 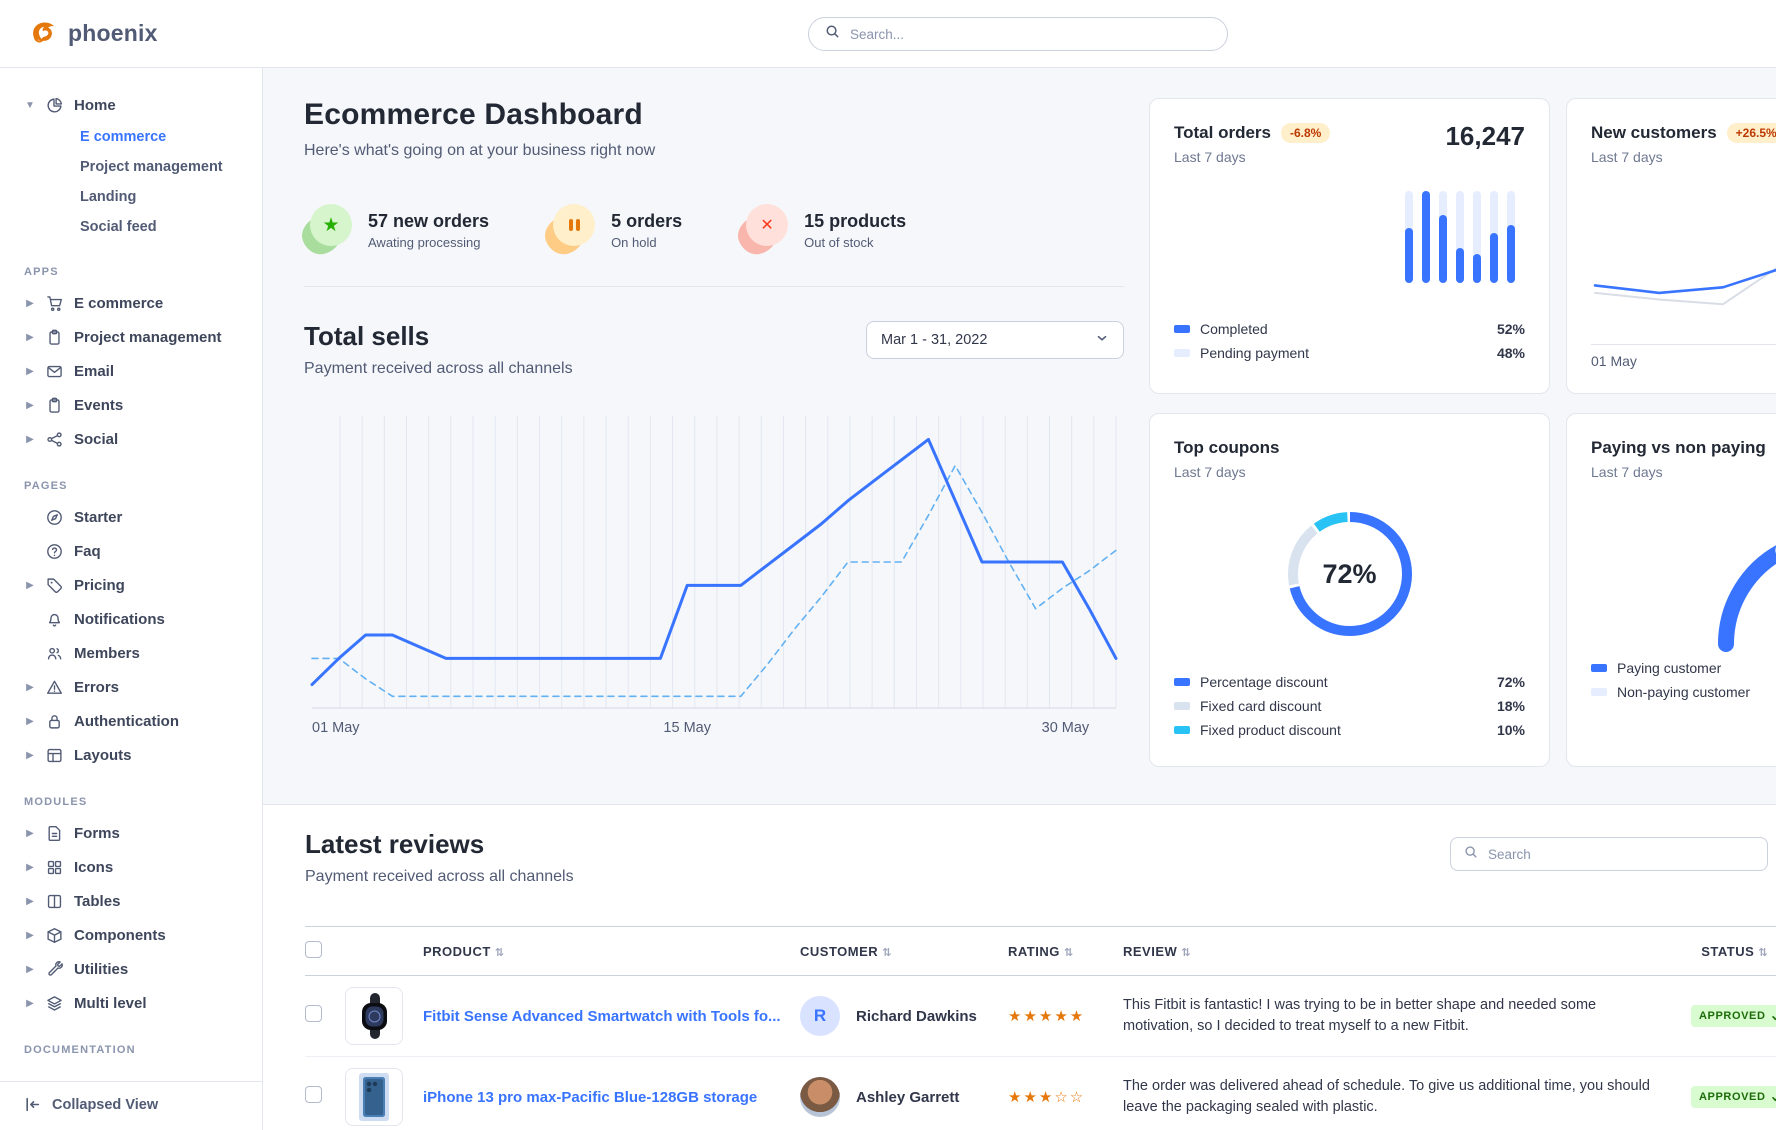 What do you see at coordinates (1065, 951) in the screenshot?
I see `column-header-rating: RATING ⇅` at bounding box center [1065, 951].